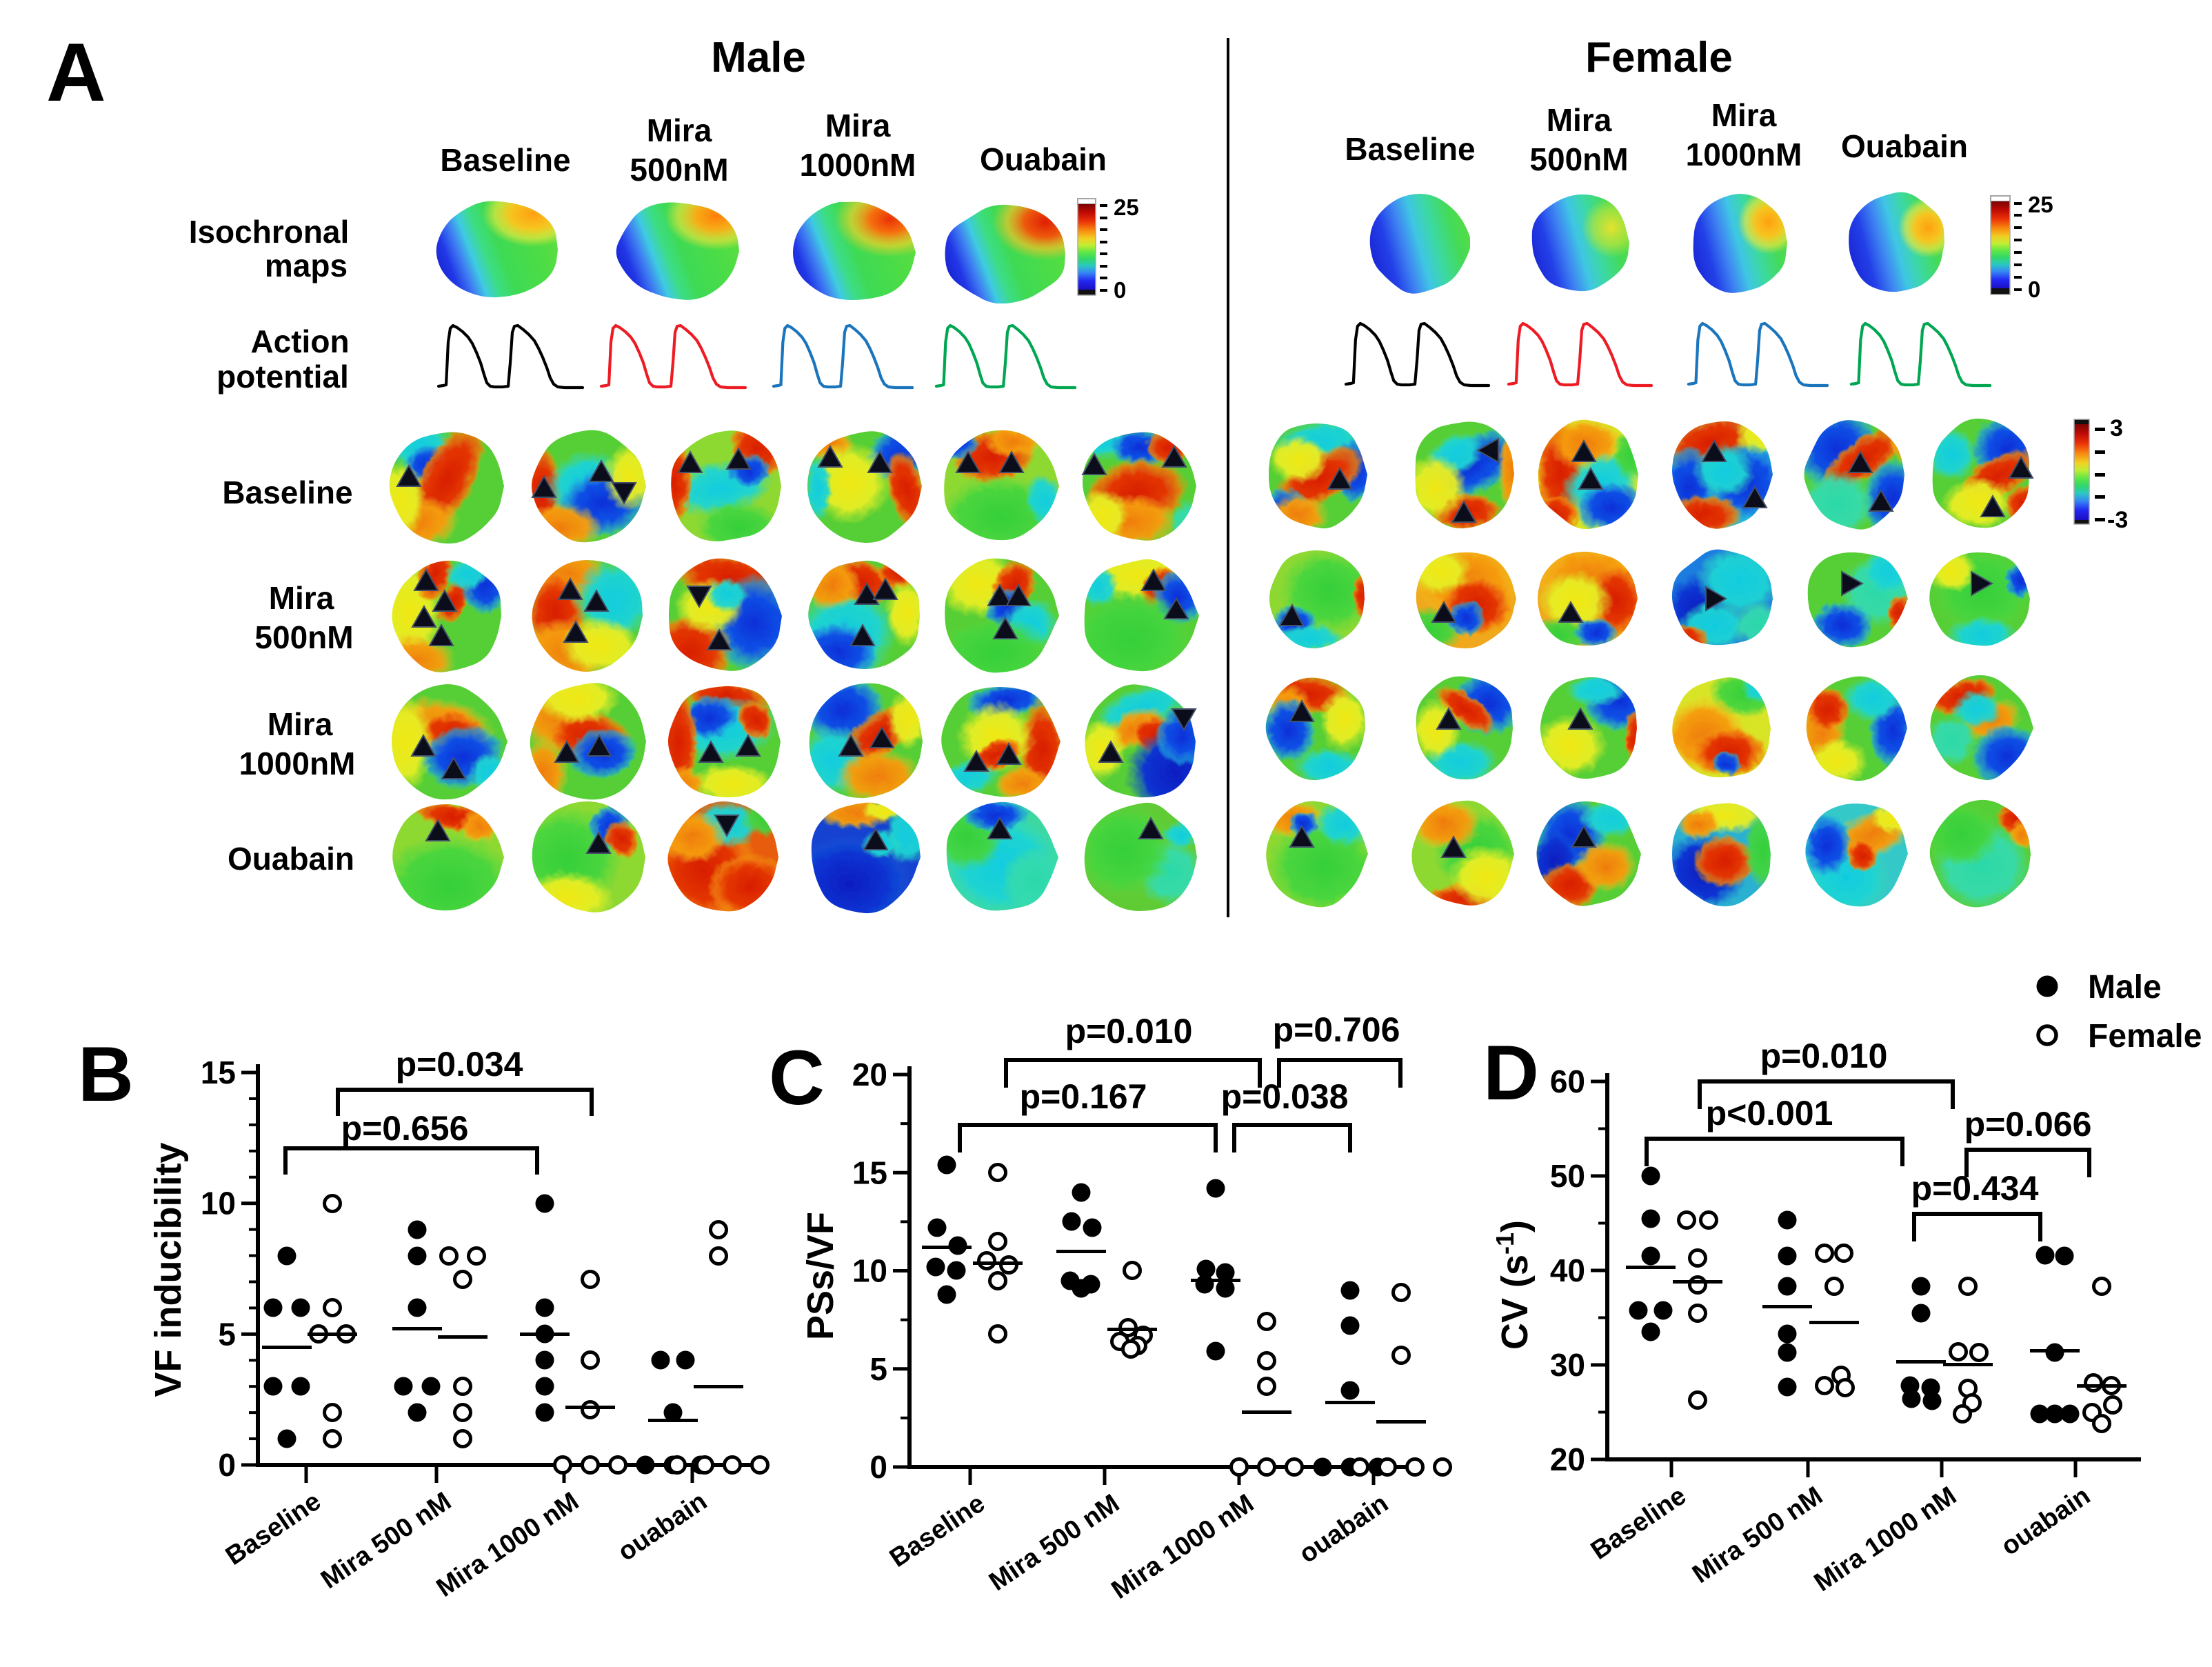 The image size is (2212, 1667). I want to click on svg-text: p=0.167, so click(1083, 1096).